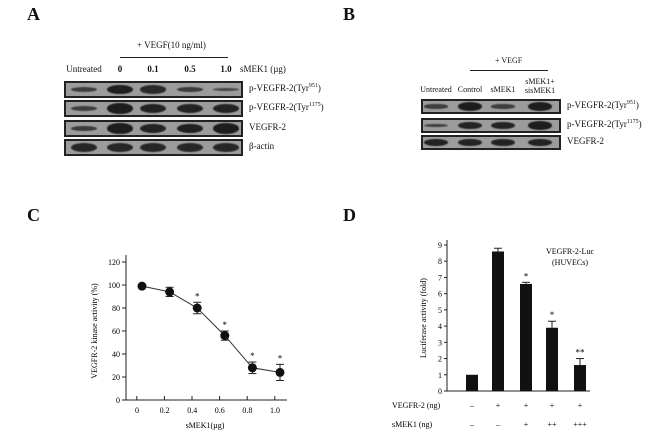 The width and height of the screenshot is (650, 443). Describe the element at coordinates (192, 410) in the screenshot. I see `svg-text: 0.4` at that location.